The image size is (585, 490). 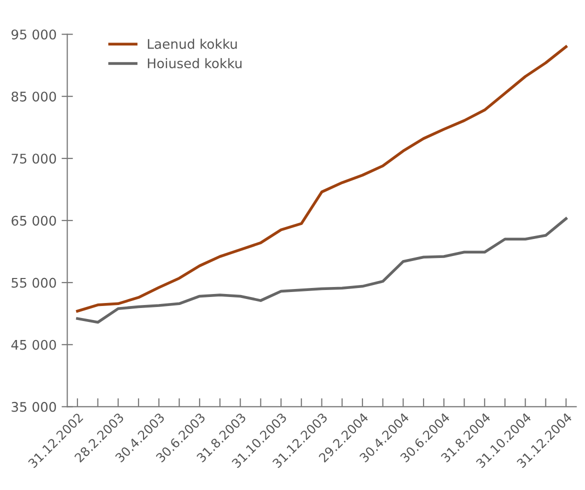 What do you see at coordinates (34, 35) in the screenshot?
I see `y-tick-label: 95 000` at bounding box center [34, 35].